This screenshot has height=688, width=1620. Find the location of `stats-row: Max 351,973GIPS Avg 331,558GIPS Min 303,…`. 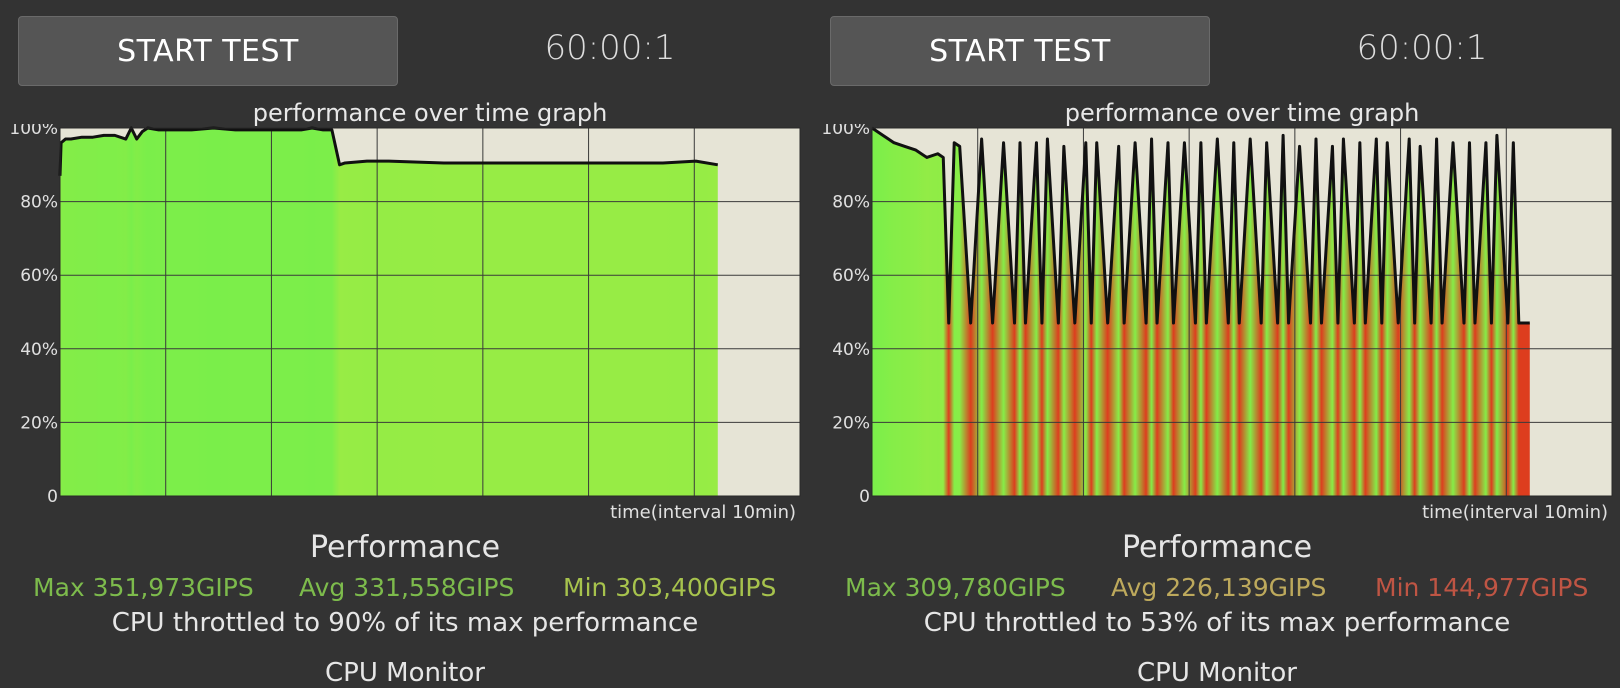

stats-row: Max 351,973GIPS Avg 331,558GIPS Min 303,… is located at coordinates (405, 590).